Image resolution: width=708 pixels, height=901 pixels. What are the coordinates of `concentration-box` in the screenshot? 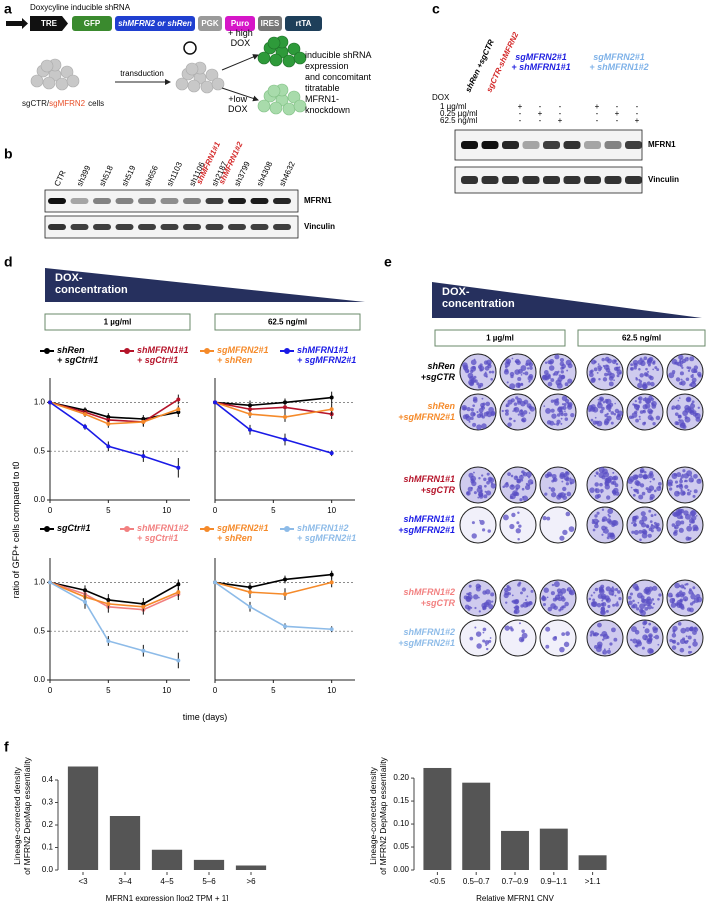 It's located at (287, 322).